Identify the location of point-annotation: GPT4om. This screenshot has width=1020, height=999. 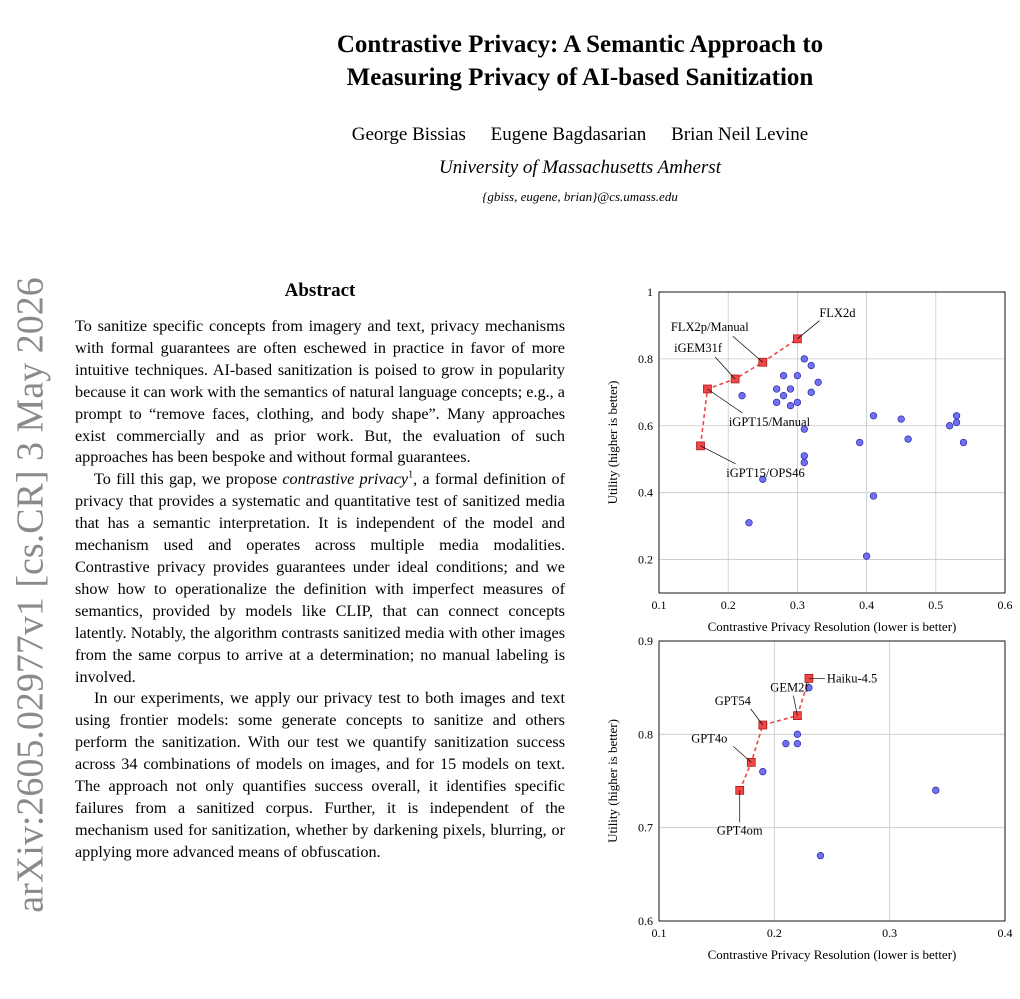
(740, 830).